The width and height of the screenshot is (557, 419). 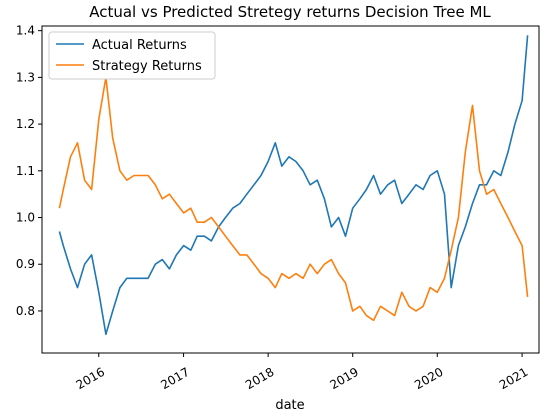 I want to click on legend: Actual Returns Strategy Returns, so click(x=132, y=55).